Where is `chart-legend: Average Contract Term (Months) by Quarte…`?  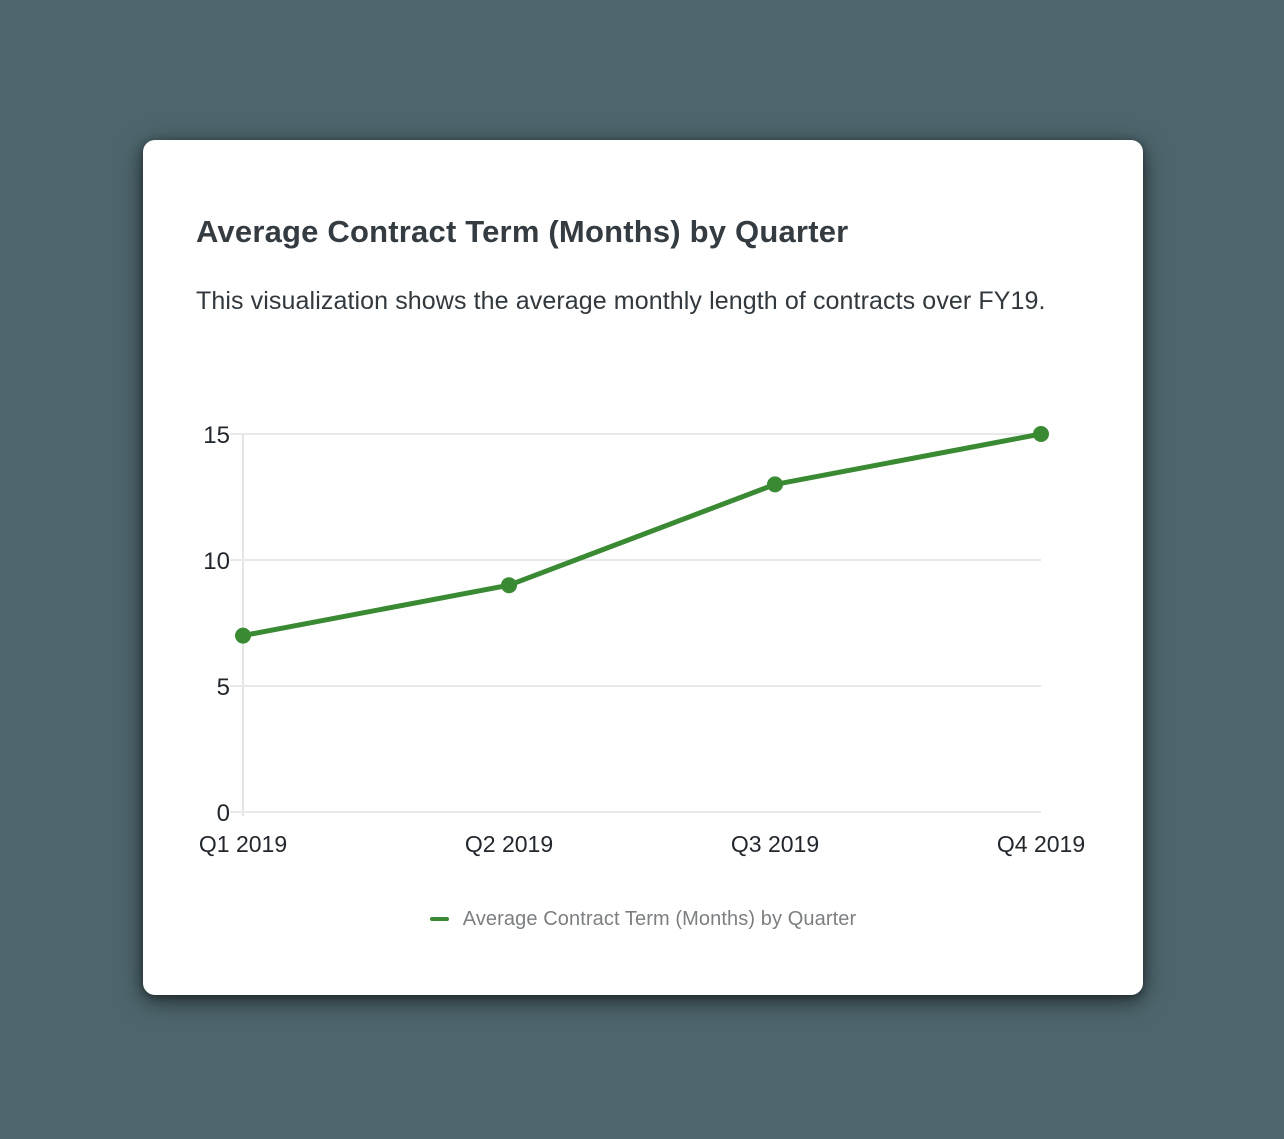
chart-legend: Average Contract Term (Months) by Quarte… is located at coordinates (643, 919).